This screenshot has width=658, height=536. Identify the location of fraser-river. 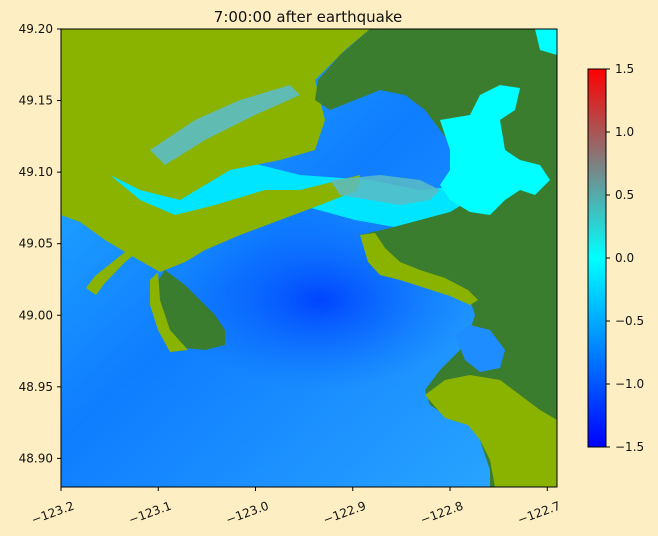
(225, 125).